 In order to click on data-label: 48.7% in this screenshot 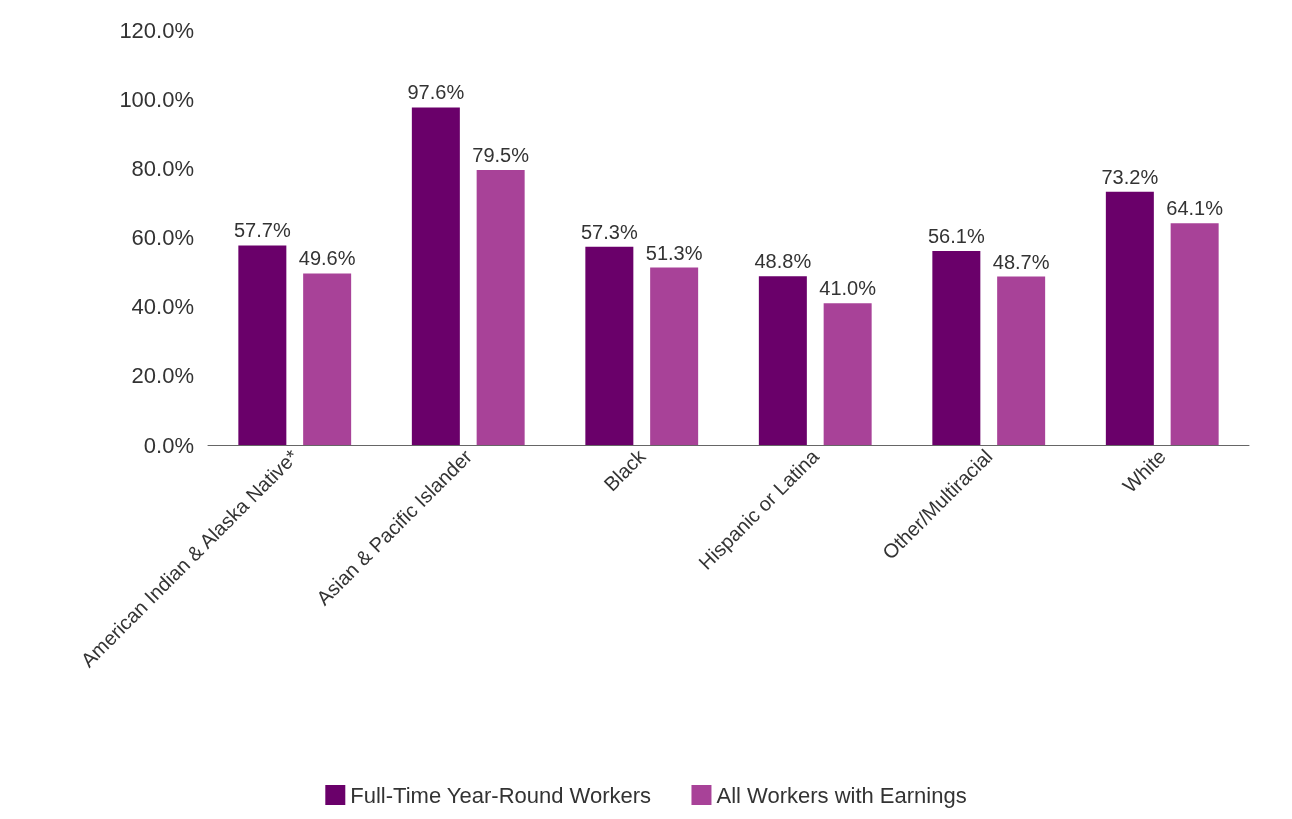, I will do `click(1021, 261)`.